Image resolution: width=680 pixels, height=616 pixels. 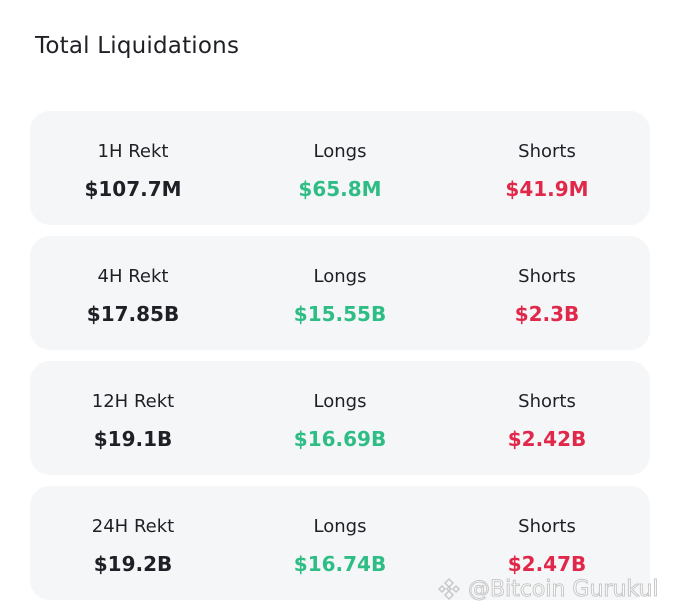 I want to click on total-value: $107.7M, so click(x=133, y=189).